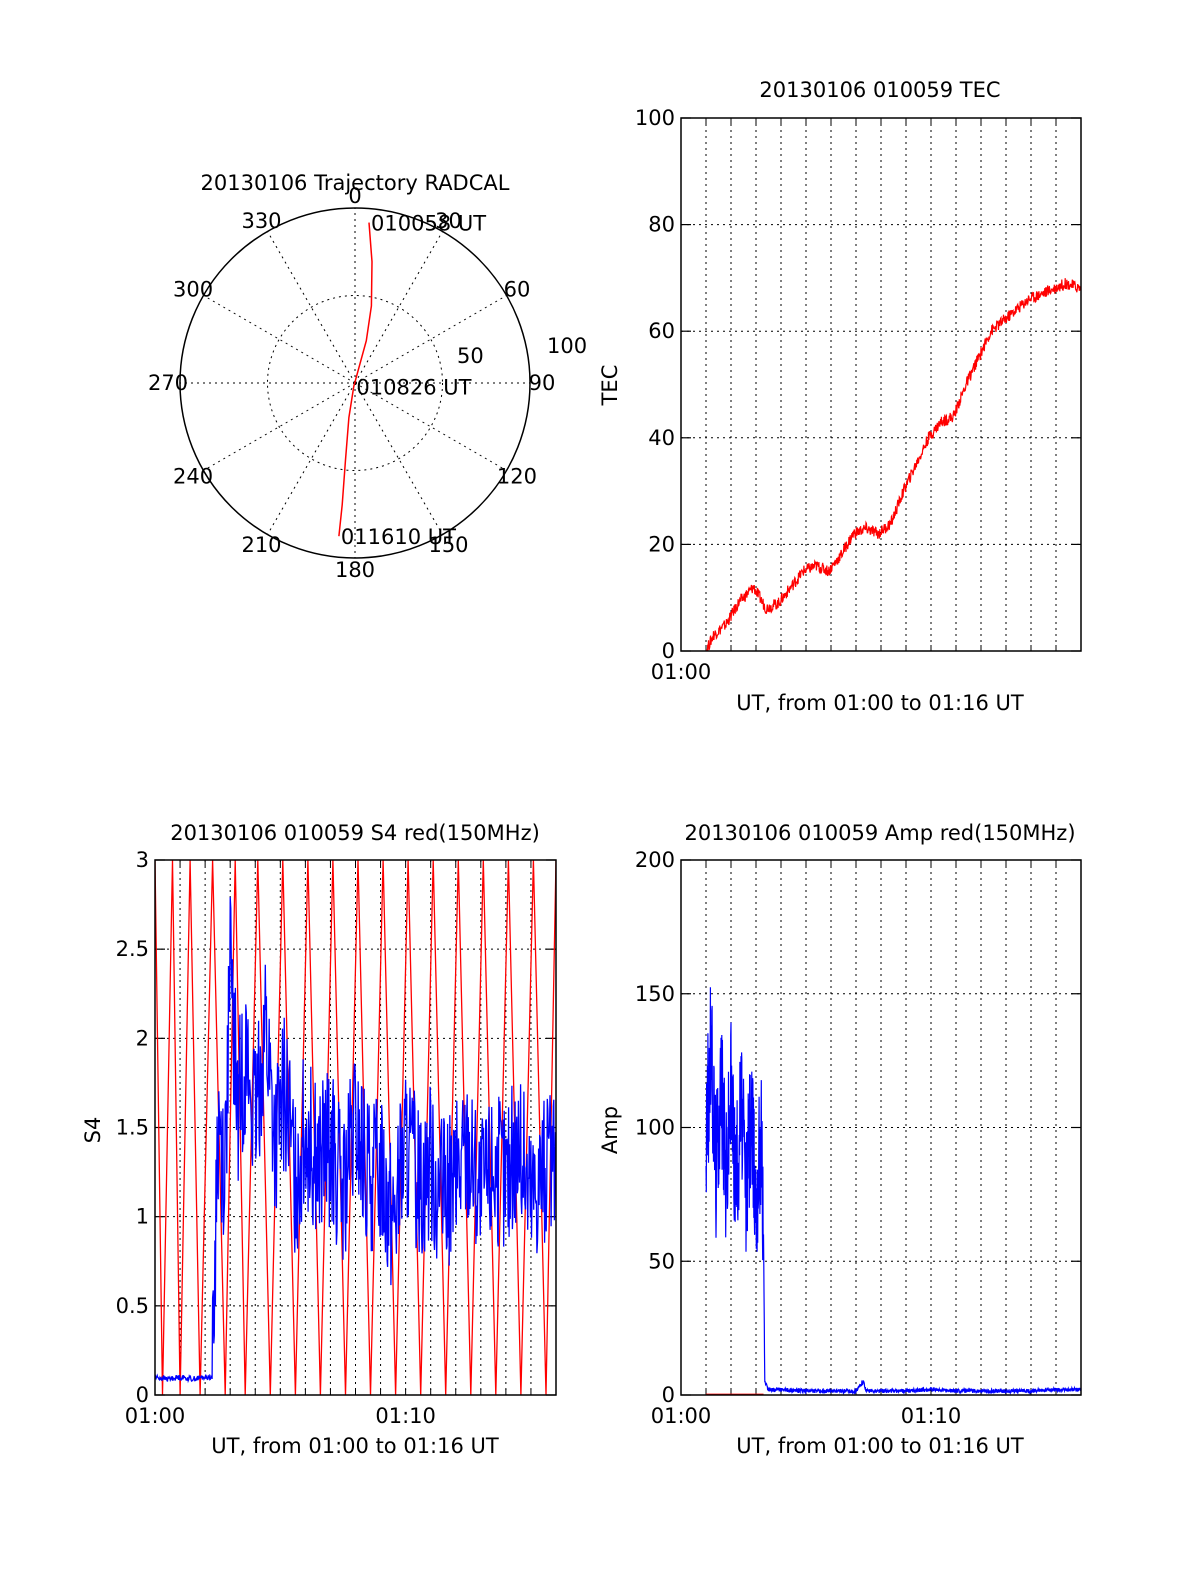 The image size is (1200, 1575). Describe the element at coordinates (879, 833) in the screenshot. I see `amp-title: 20130106 010059 Amp red(150MHz)` at that location.